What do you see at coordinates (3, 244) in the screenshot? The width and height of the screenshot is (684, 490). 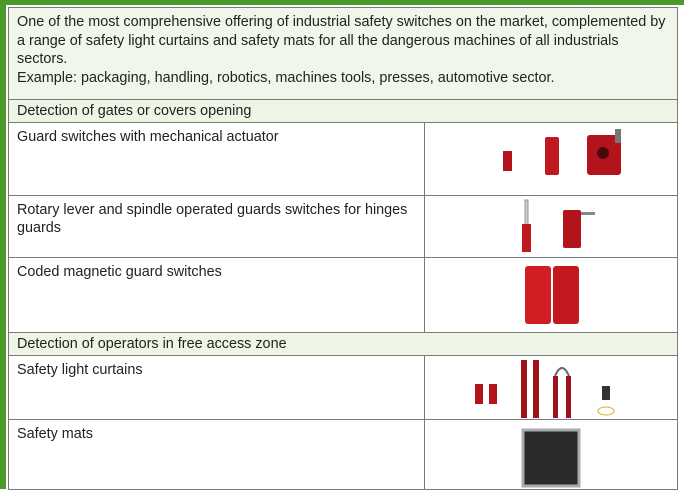 I see `left-border` at bounding box center [3, 244].